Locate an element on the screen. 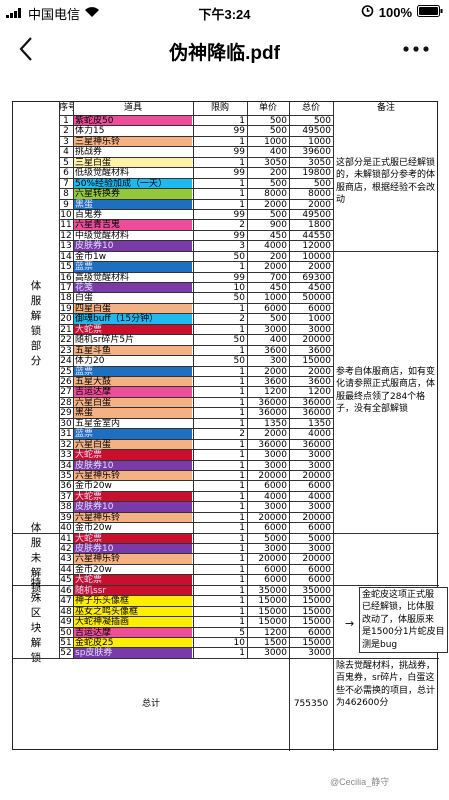  unit-price: 8000 is located at coordinates (275, 194).